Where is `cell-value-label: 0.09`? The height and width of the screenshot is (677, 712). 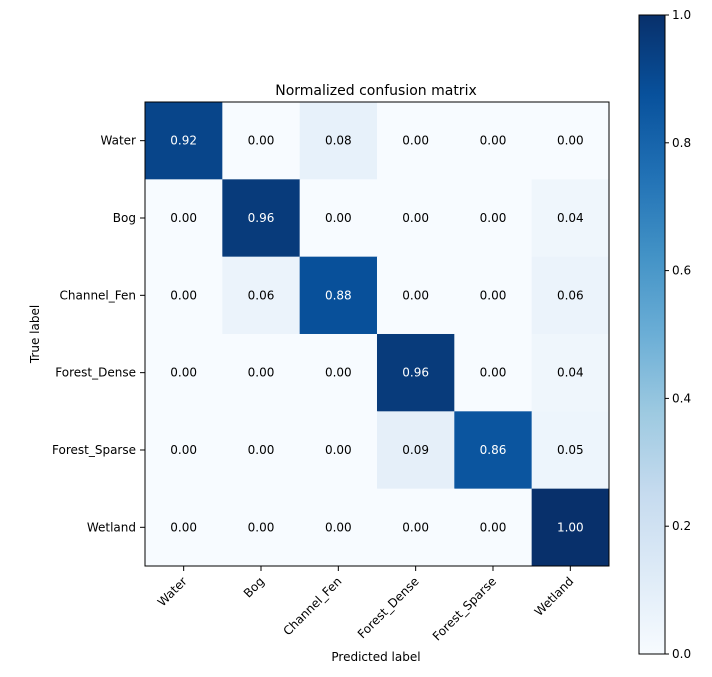
cell-value-label: 0.09 is located at coordinates (415, 450).